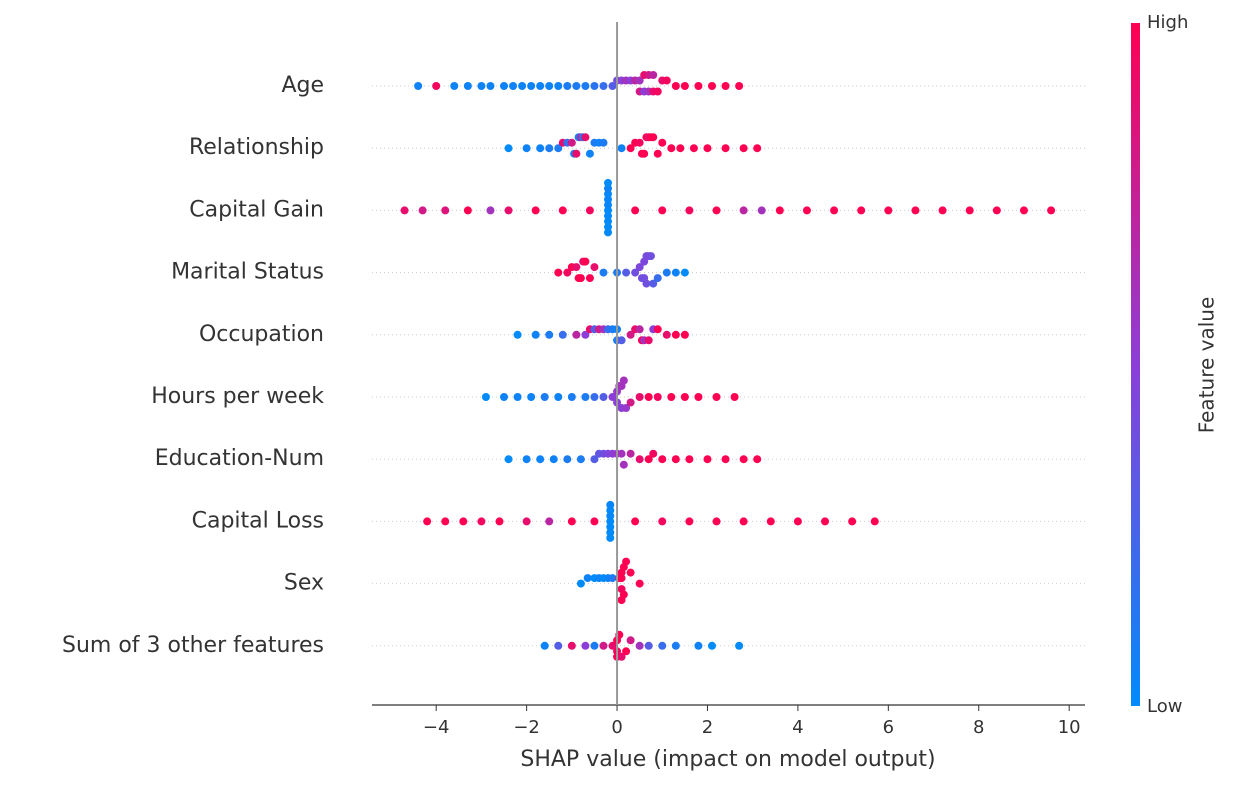 Image resolution: width=1235 pixels, height=789 pixels. I want to click on x-tick-label: −4, so click(436, 727).